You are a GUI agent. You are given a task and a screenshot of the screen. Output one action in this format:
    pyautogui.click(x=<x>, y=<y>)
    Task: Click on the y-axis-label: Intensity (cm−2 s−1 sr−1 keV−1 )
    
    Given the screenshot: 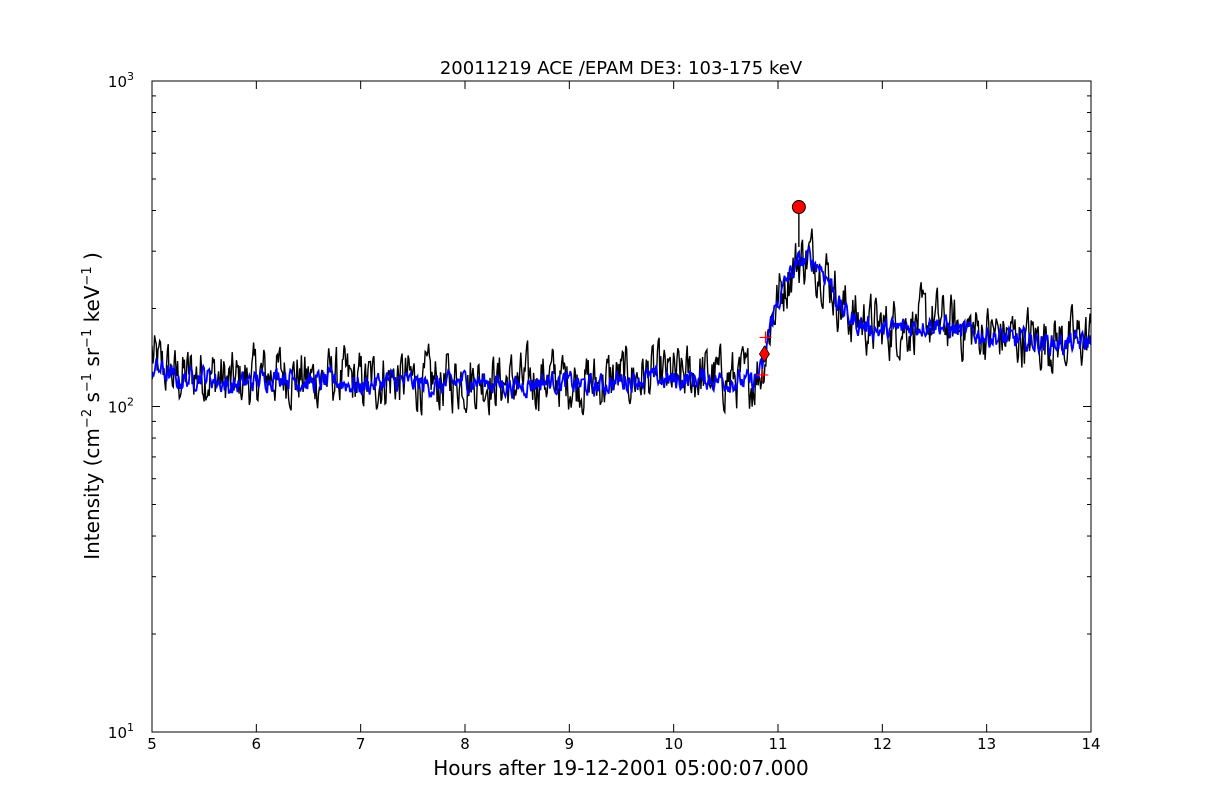 What is the action you would take?
    pyautogui.click(x=92, y=406)
    